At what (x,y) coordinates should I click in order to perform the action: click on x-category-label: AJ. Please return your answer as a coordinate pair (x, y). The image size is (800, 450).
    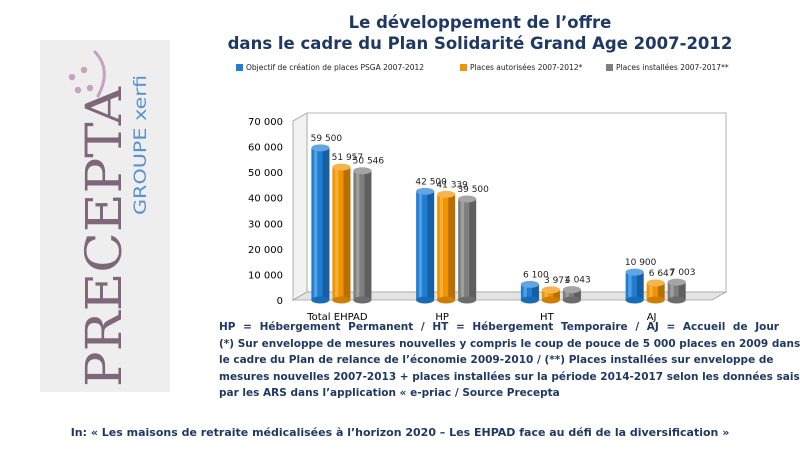
    Looking at the image, I should click on (652, 317).